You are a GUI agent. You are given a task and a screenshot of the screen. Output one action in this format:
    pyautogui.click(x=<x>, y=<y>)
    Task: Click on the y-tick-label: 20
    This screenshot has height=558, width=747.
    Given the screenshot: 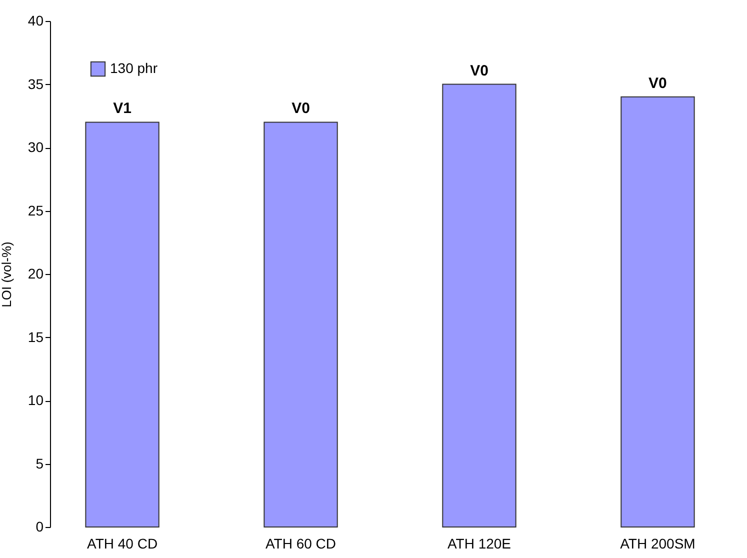 What is the action you would take?
    pyautogui.click(x=36, y=274)
    